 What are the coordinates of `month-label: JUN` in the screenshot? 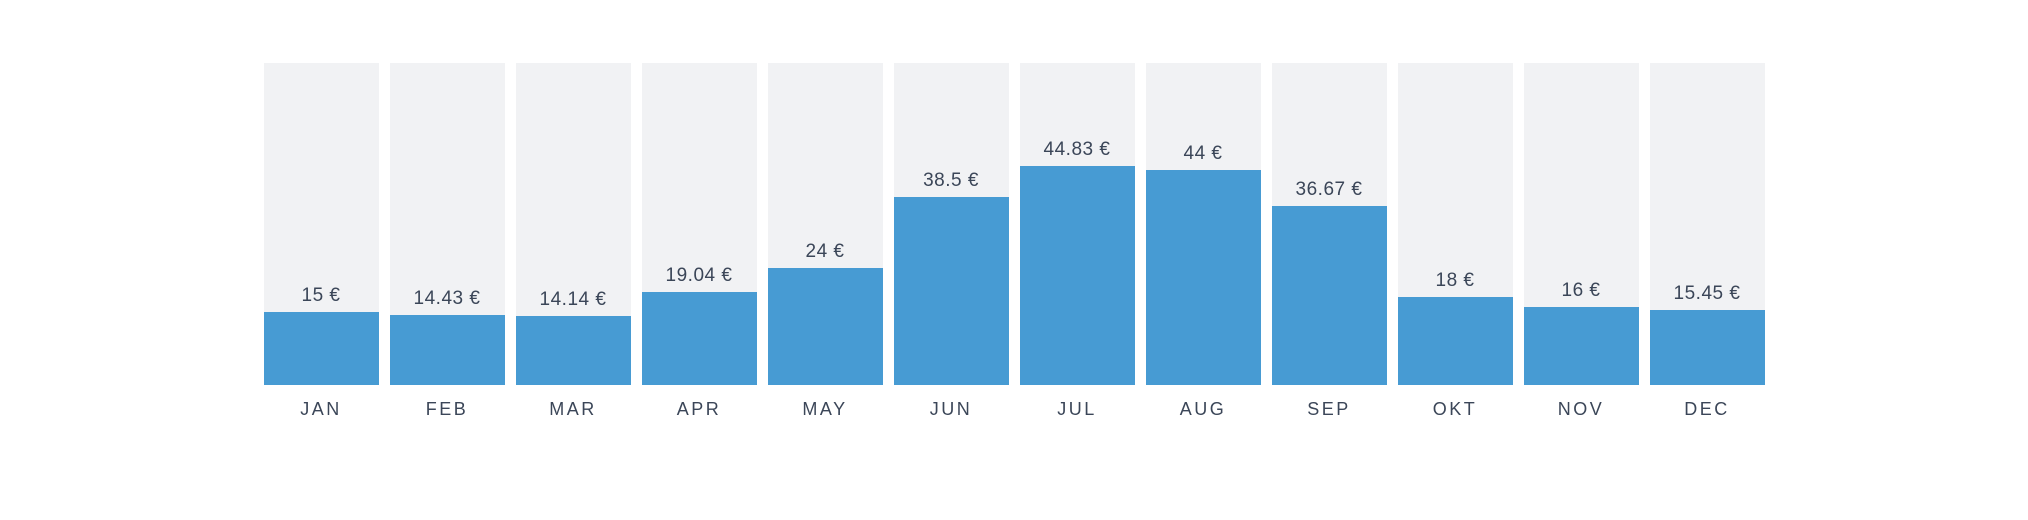 It's located at (951, 409).